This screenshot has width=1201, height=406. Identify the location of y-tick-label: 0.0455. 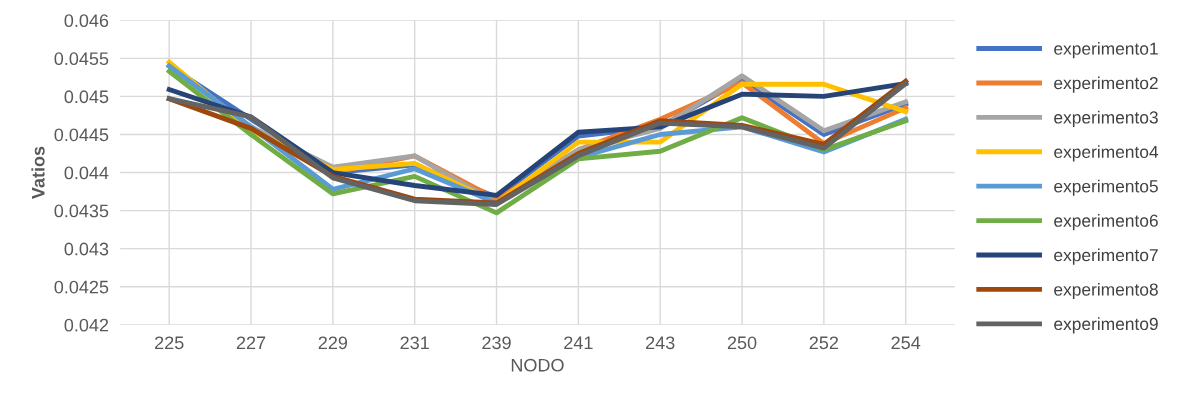
(81, 59).